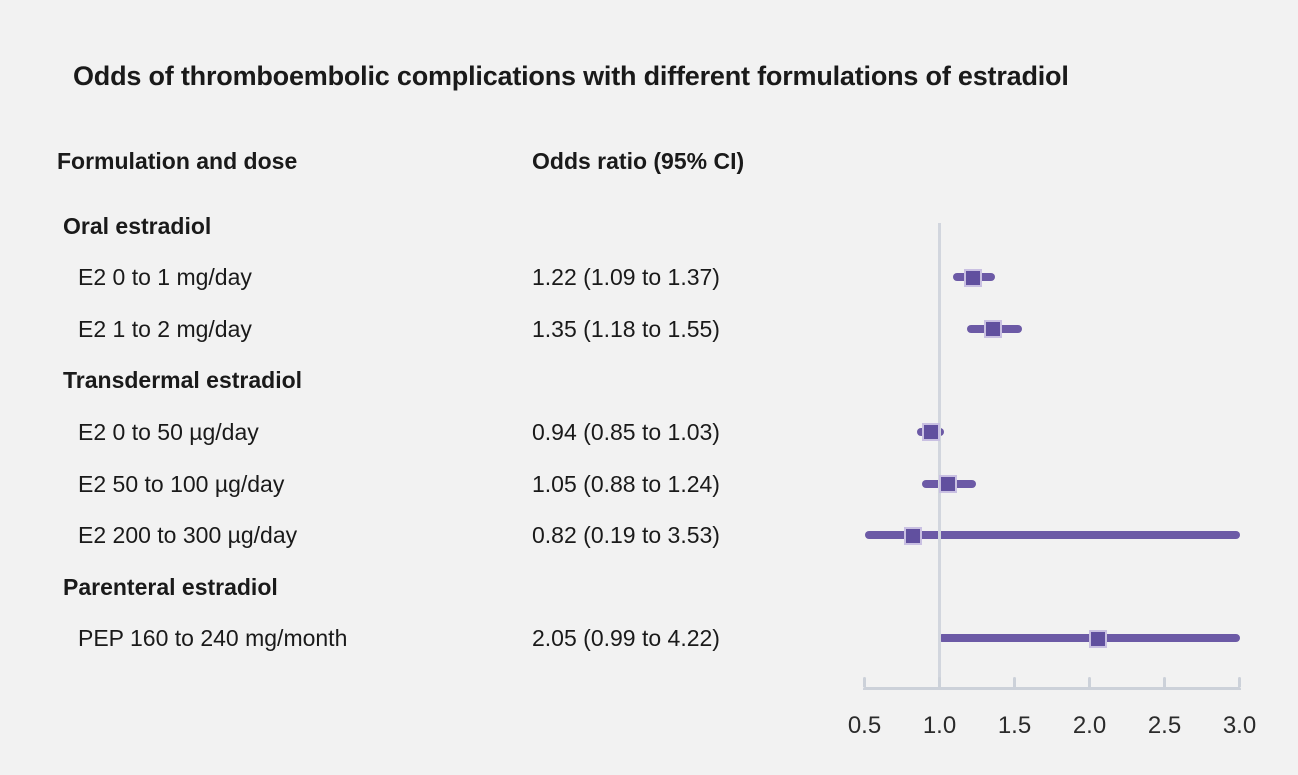 Image resolution: width=1298 pixels, height=775 pixels. What do you see at coordinates (1014, 725) in the screenshot?
I see `x-axis-tick-label: 1.5` at bounding box center [1014, 725].